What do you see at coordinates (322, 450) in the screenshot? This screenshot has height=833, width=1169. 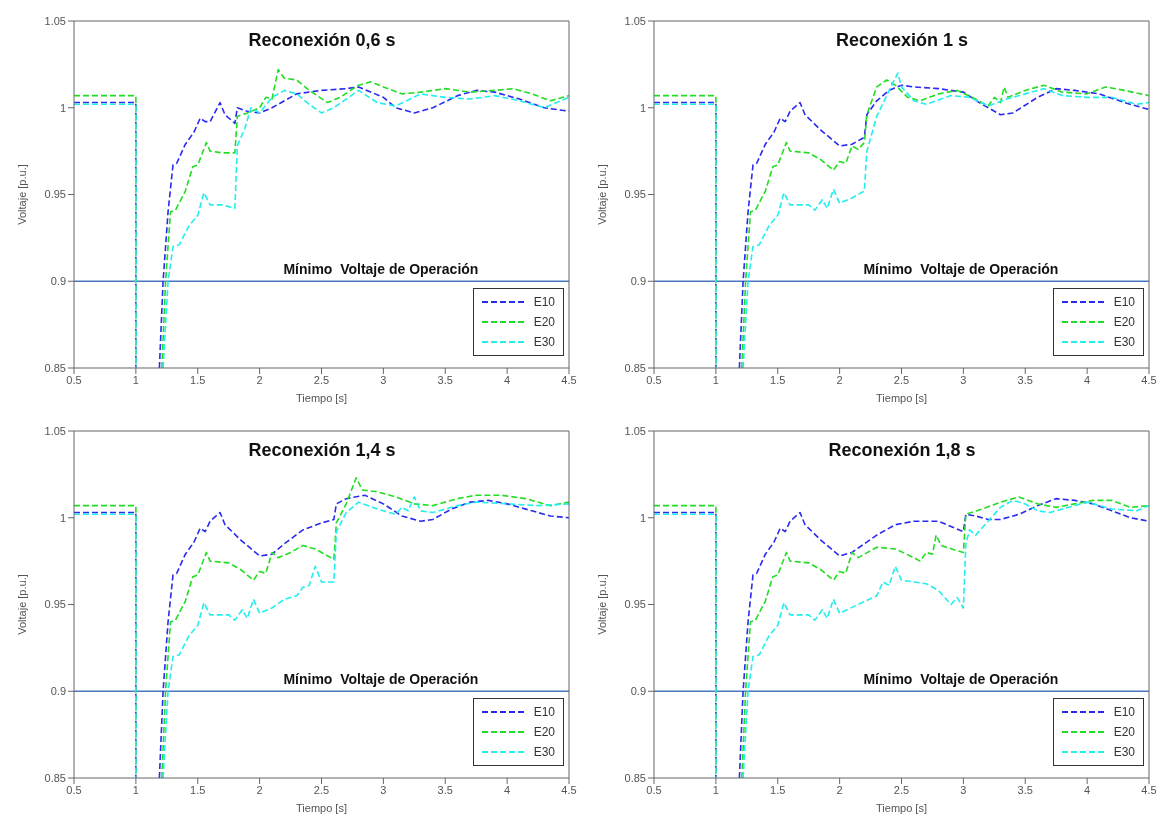 I see `text: Reconexión 1,4 s` at bounding box center [322, 450].